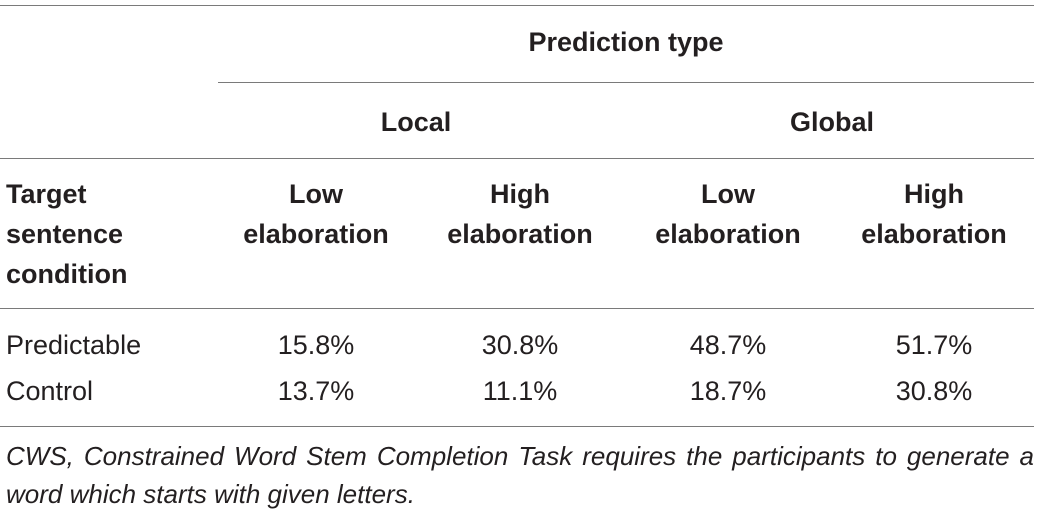 The width and height of the screenshot is (1040, 513). I want to click on subgroup-rule, so click(517, 158).